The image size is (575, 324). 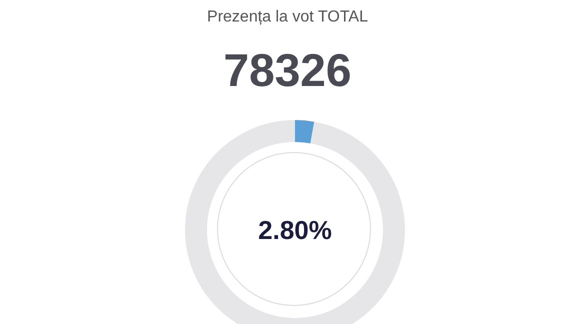 I want to click on chart-subtitle: 78326, so click(x=288, y=70).